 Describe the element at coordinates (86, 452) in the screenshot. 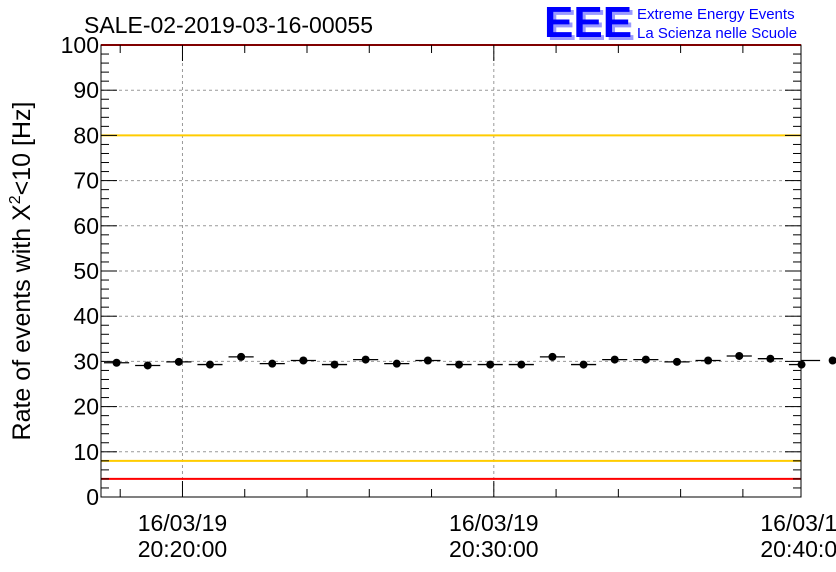

I see `y-tick-label: 10` at that location.